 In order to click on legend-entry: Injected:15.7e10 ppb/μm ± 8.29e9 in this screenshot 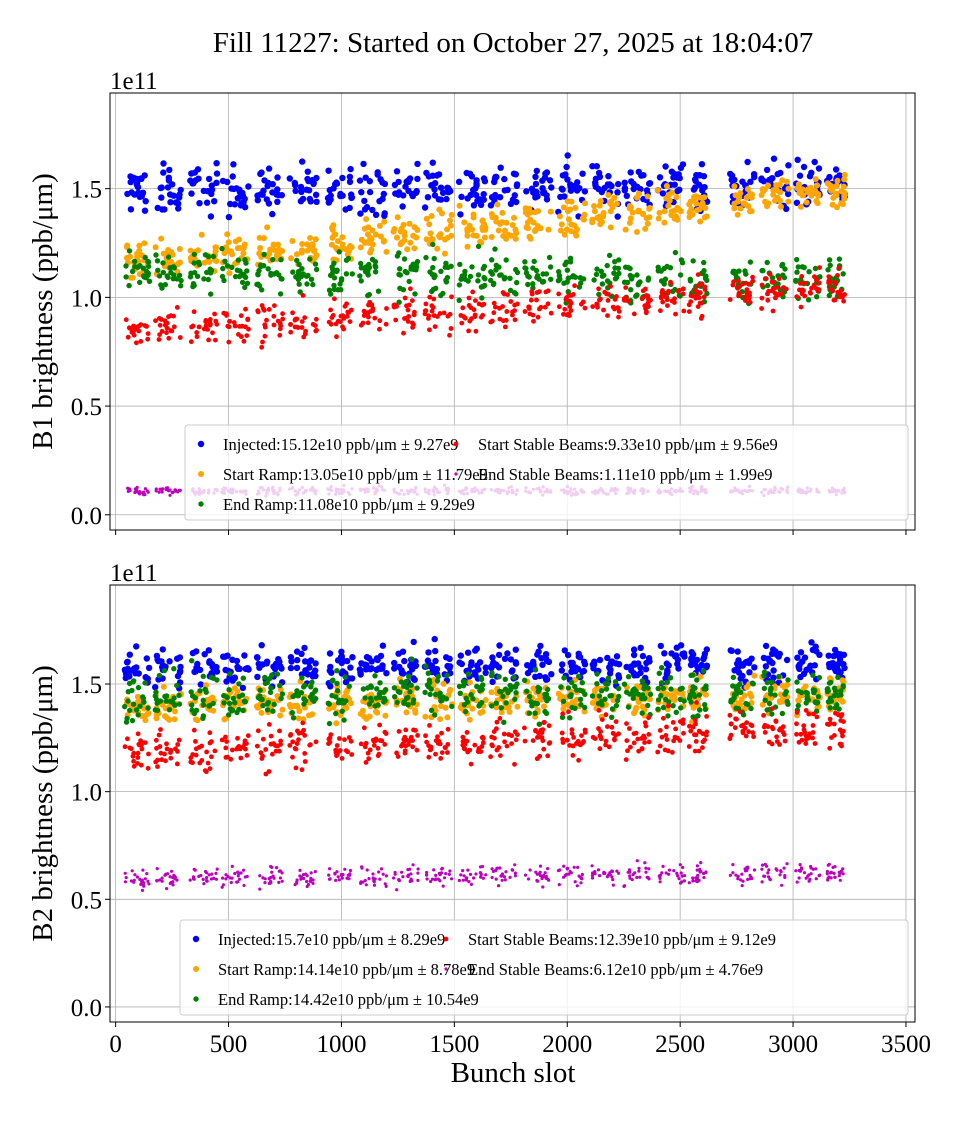, I will do `click(331, 939)`.